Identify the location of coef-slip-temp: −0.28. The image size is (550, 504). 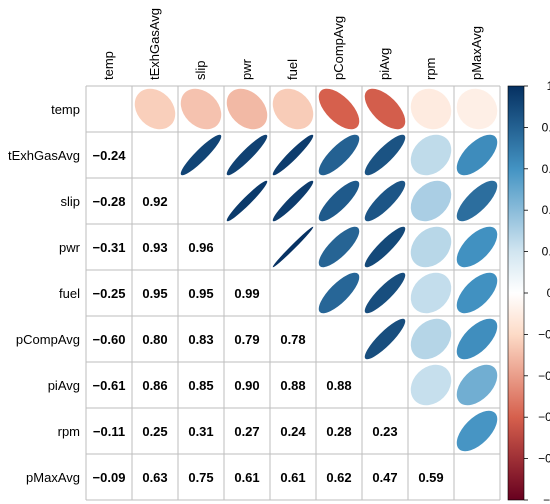
(109, 201).